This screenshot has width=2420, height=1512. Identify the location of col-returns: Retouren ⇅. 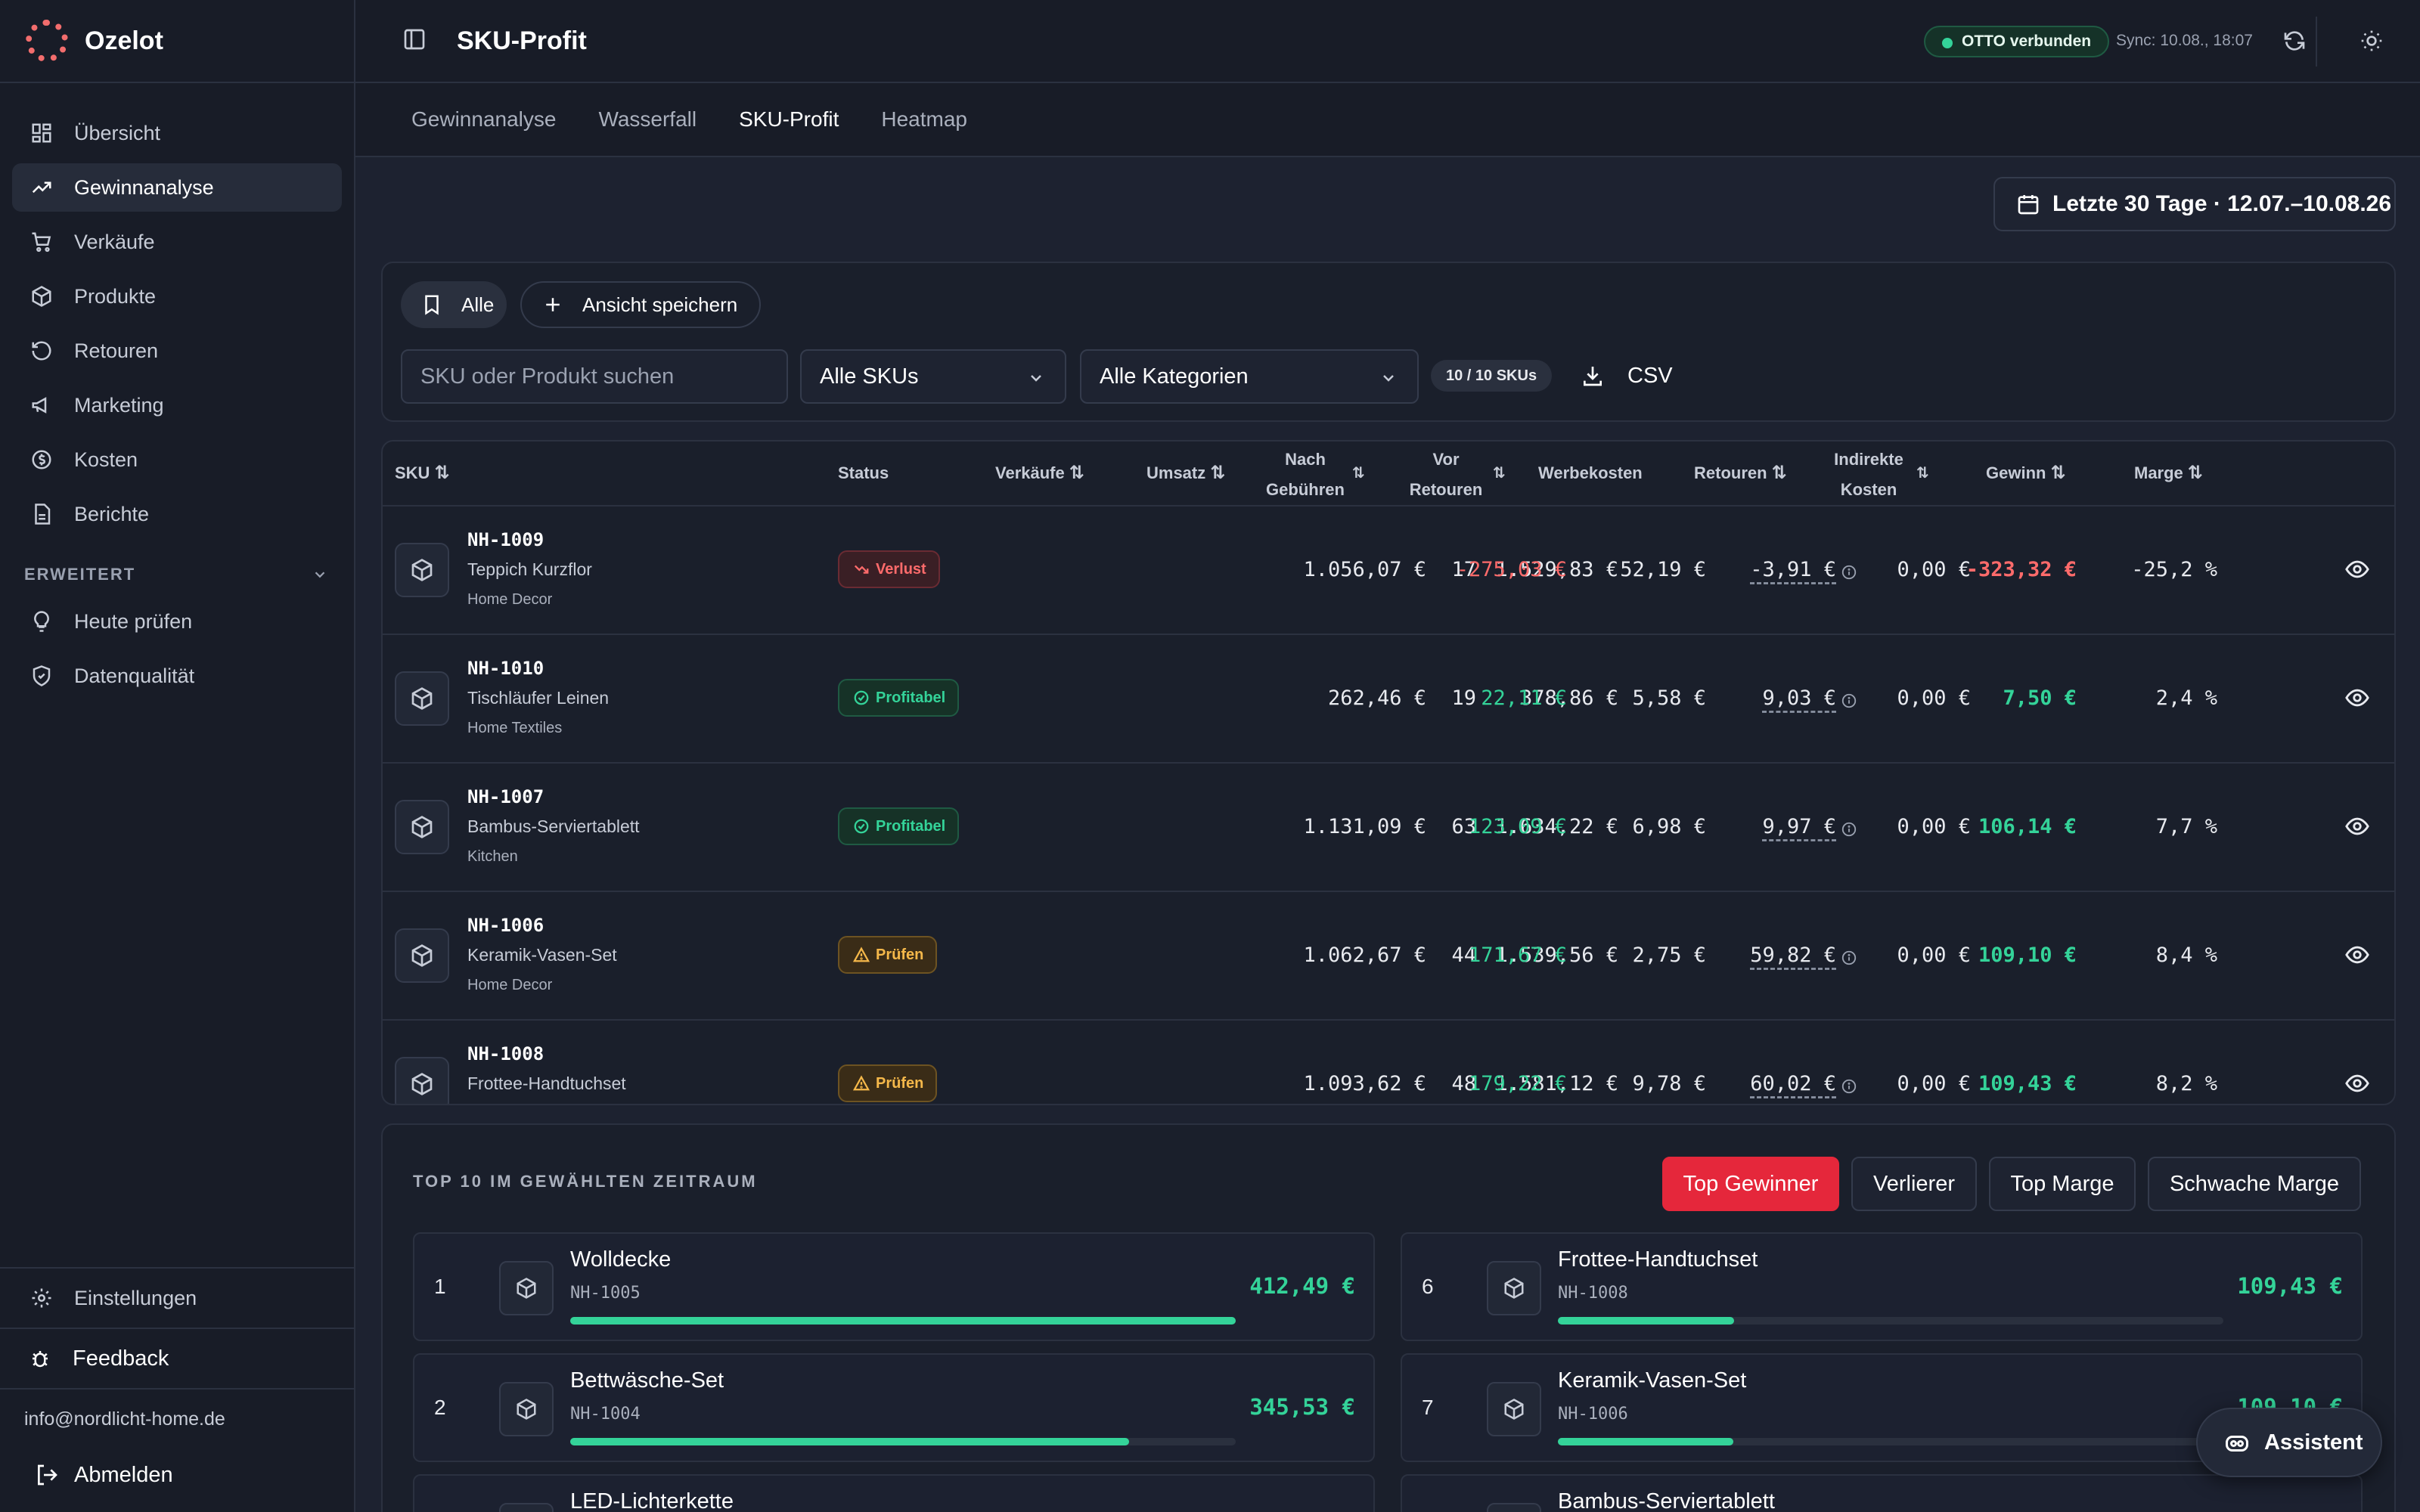
(1741, 473).